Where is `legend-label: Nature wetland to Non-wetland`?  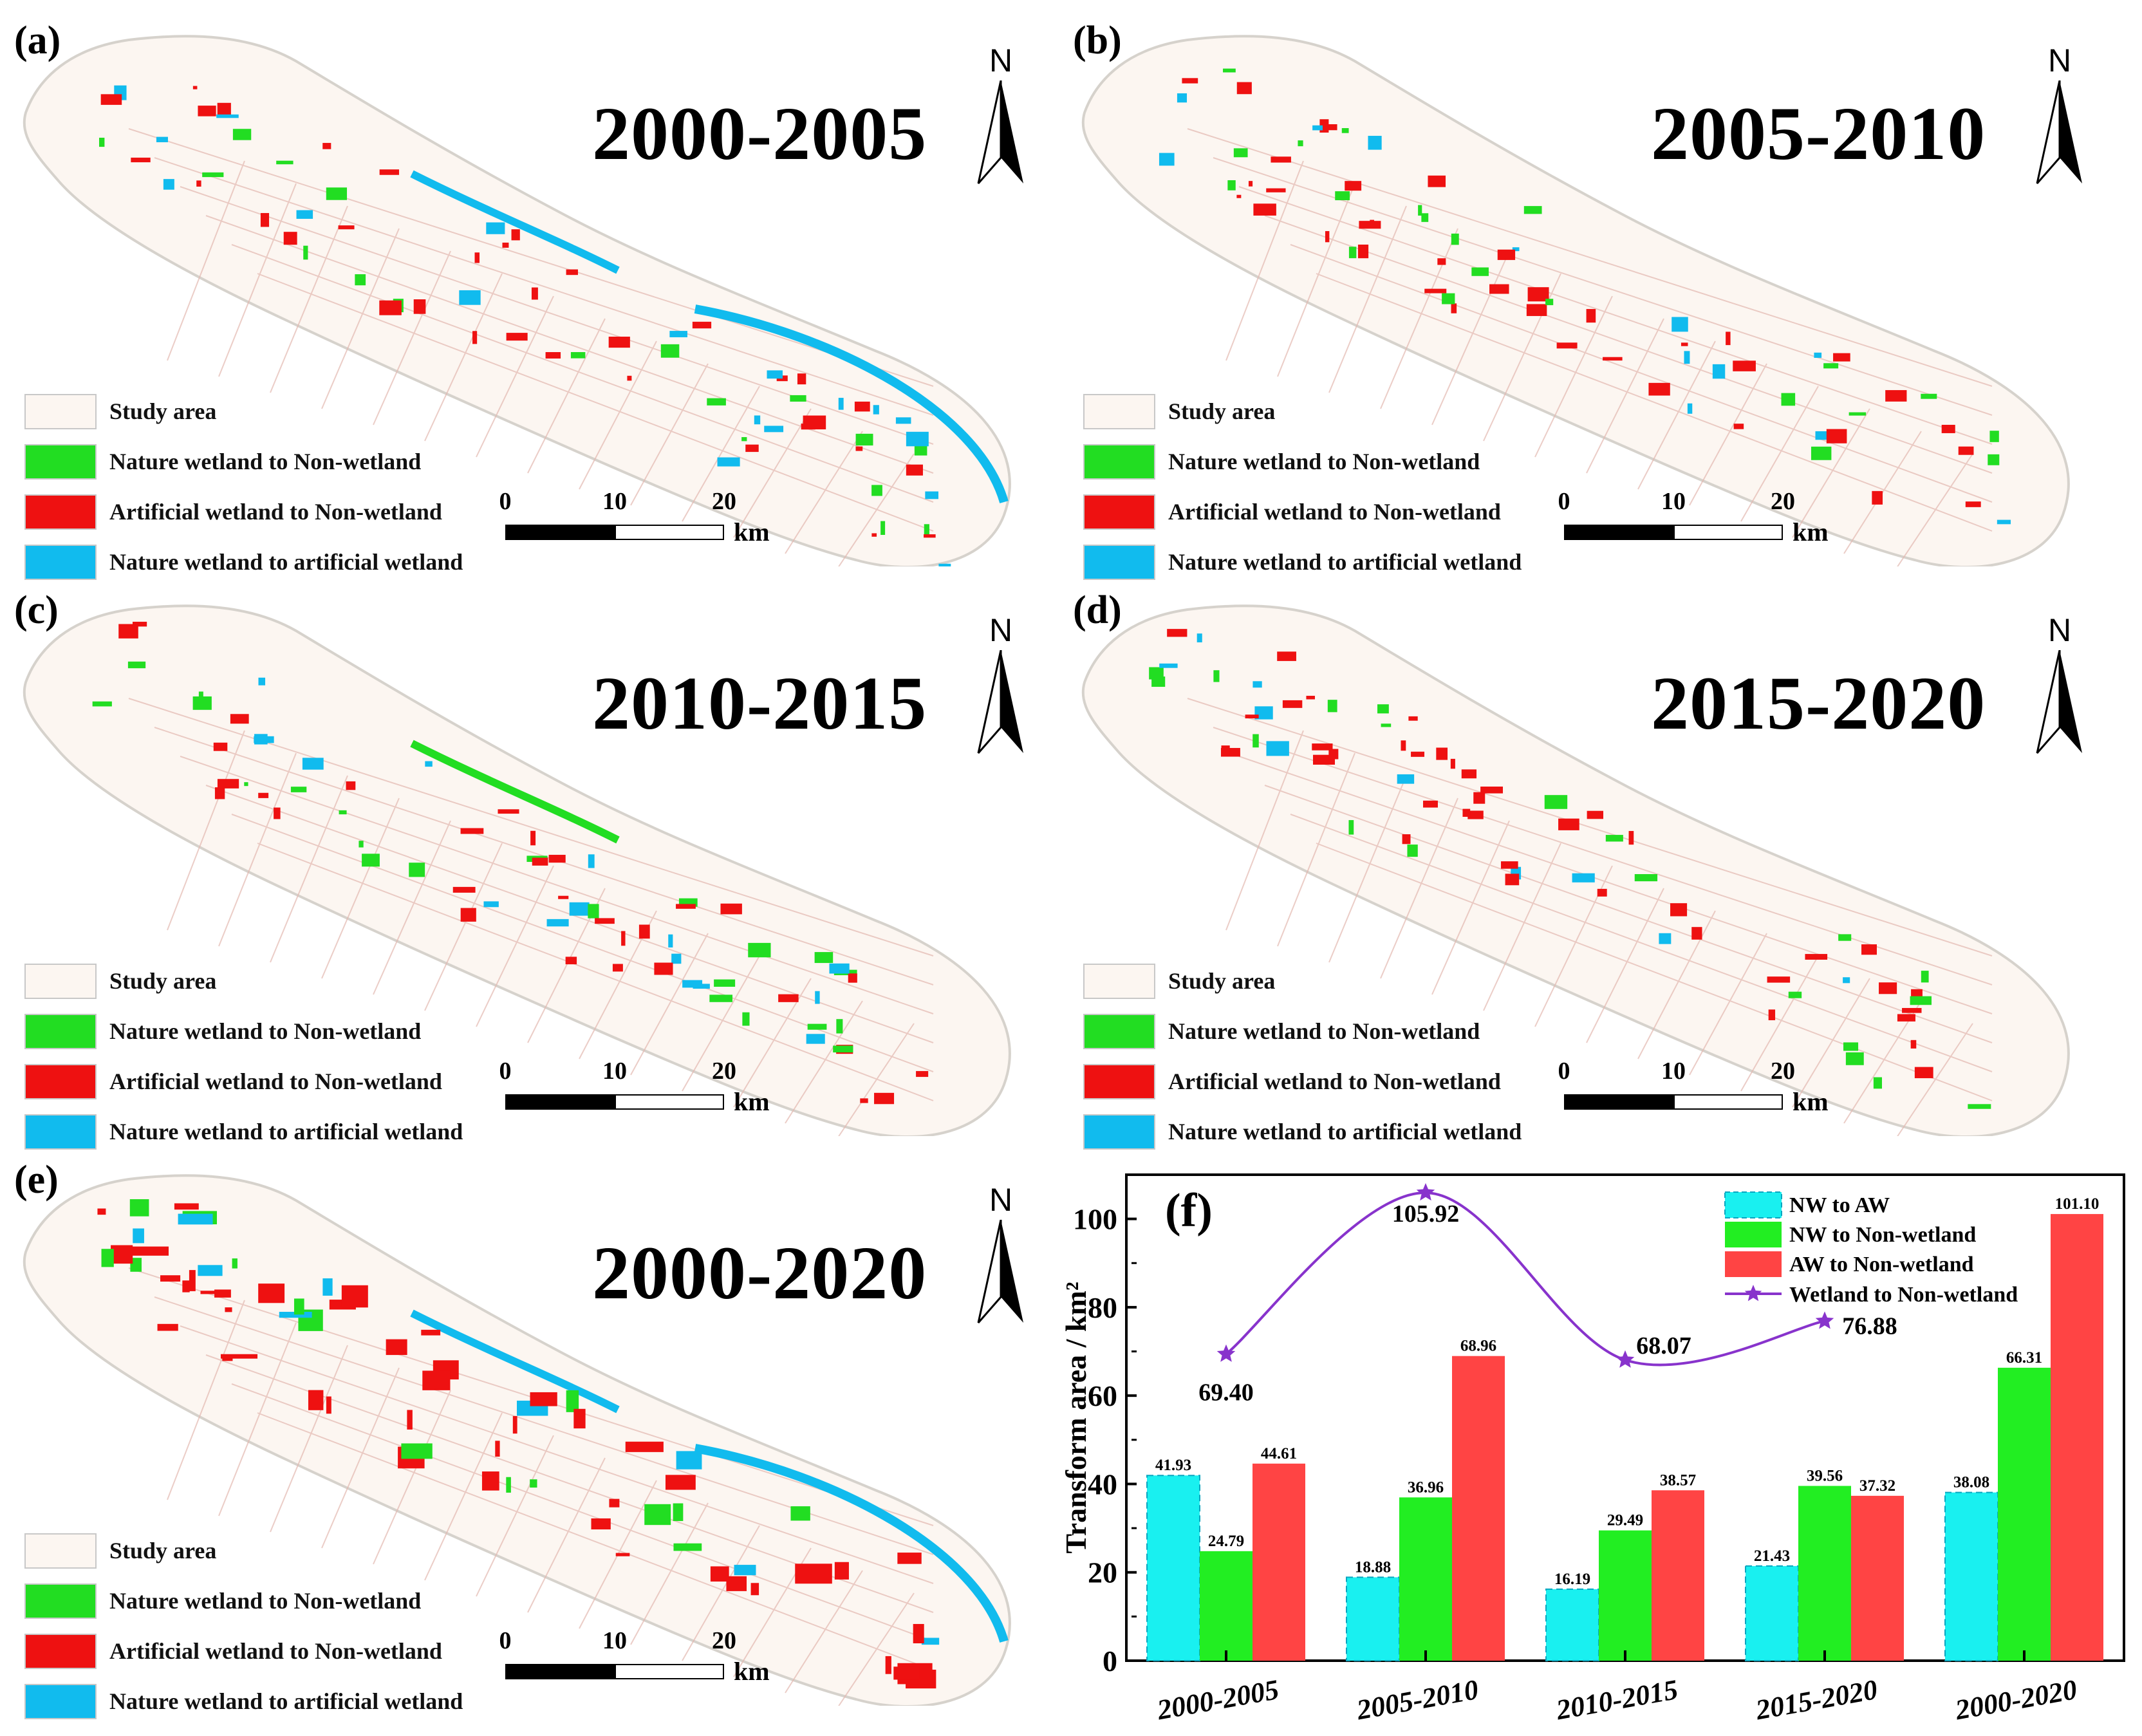
legend-label: Nature wetland to Non-wetland is located at coordinates (1324, 1031).